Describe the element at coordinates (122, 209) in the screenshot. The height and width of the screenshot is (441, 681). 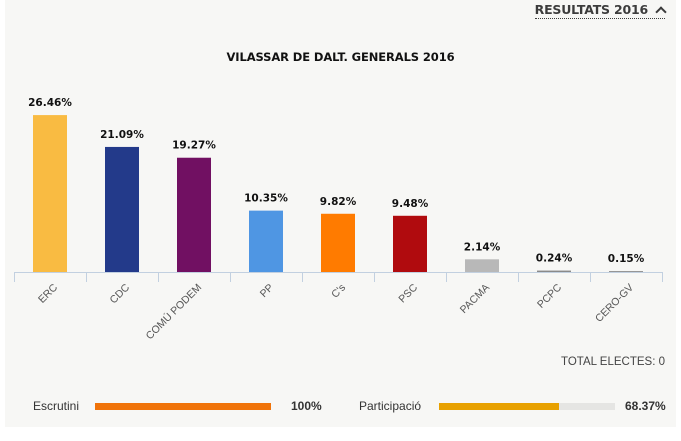
I see `bar-cdc` at that location.